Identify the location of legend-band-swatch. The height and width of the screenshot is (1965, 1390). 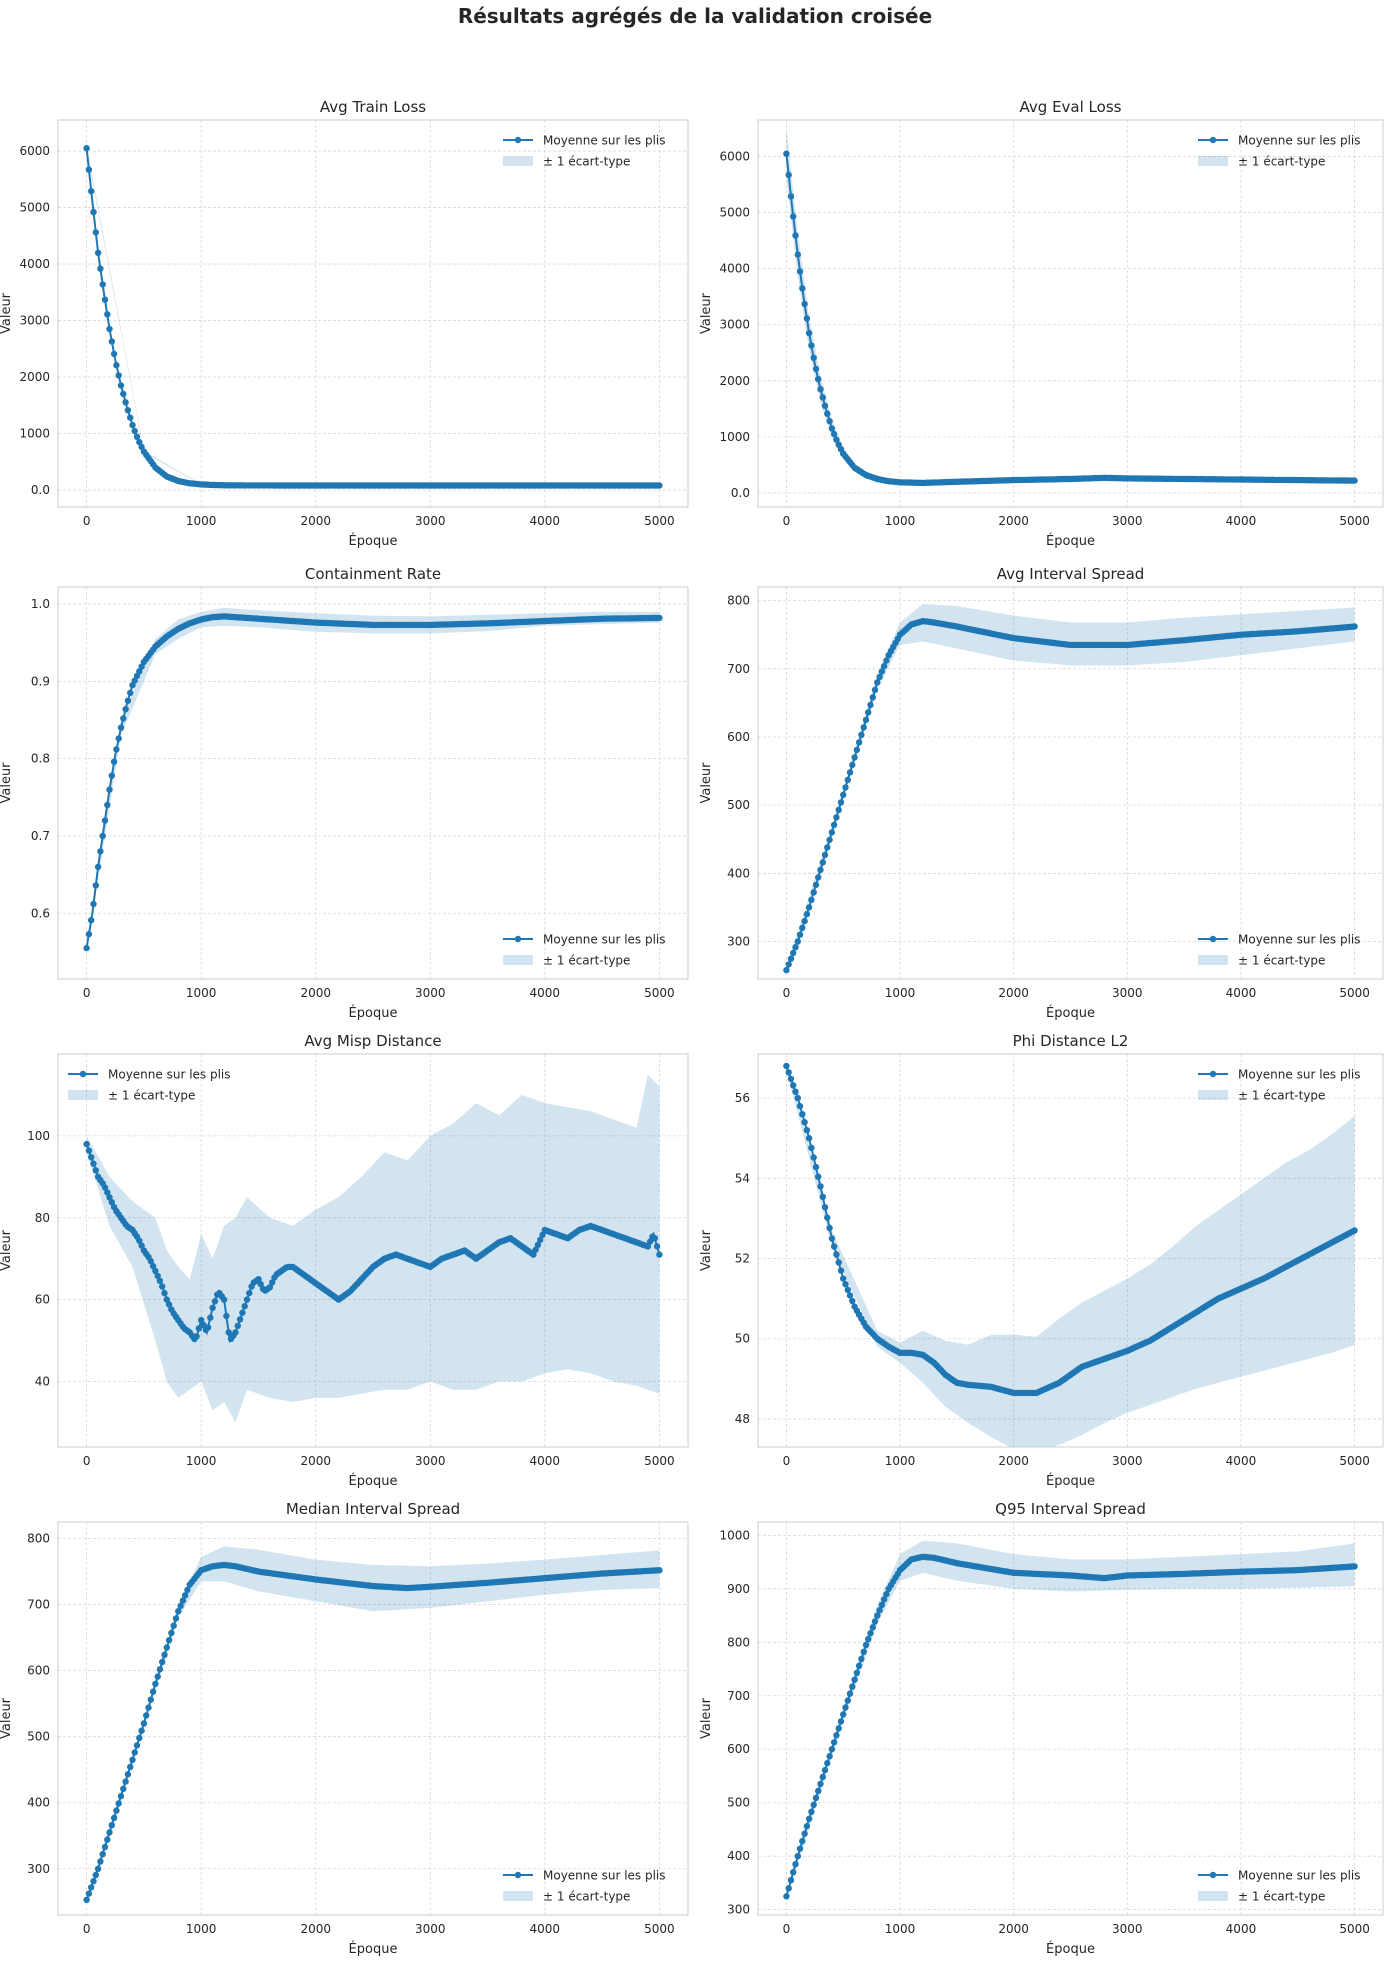
(1213, 161).